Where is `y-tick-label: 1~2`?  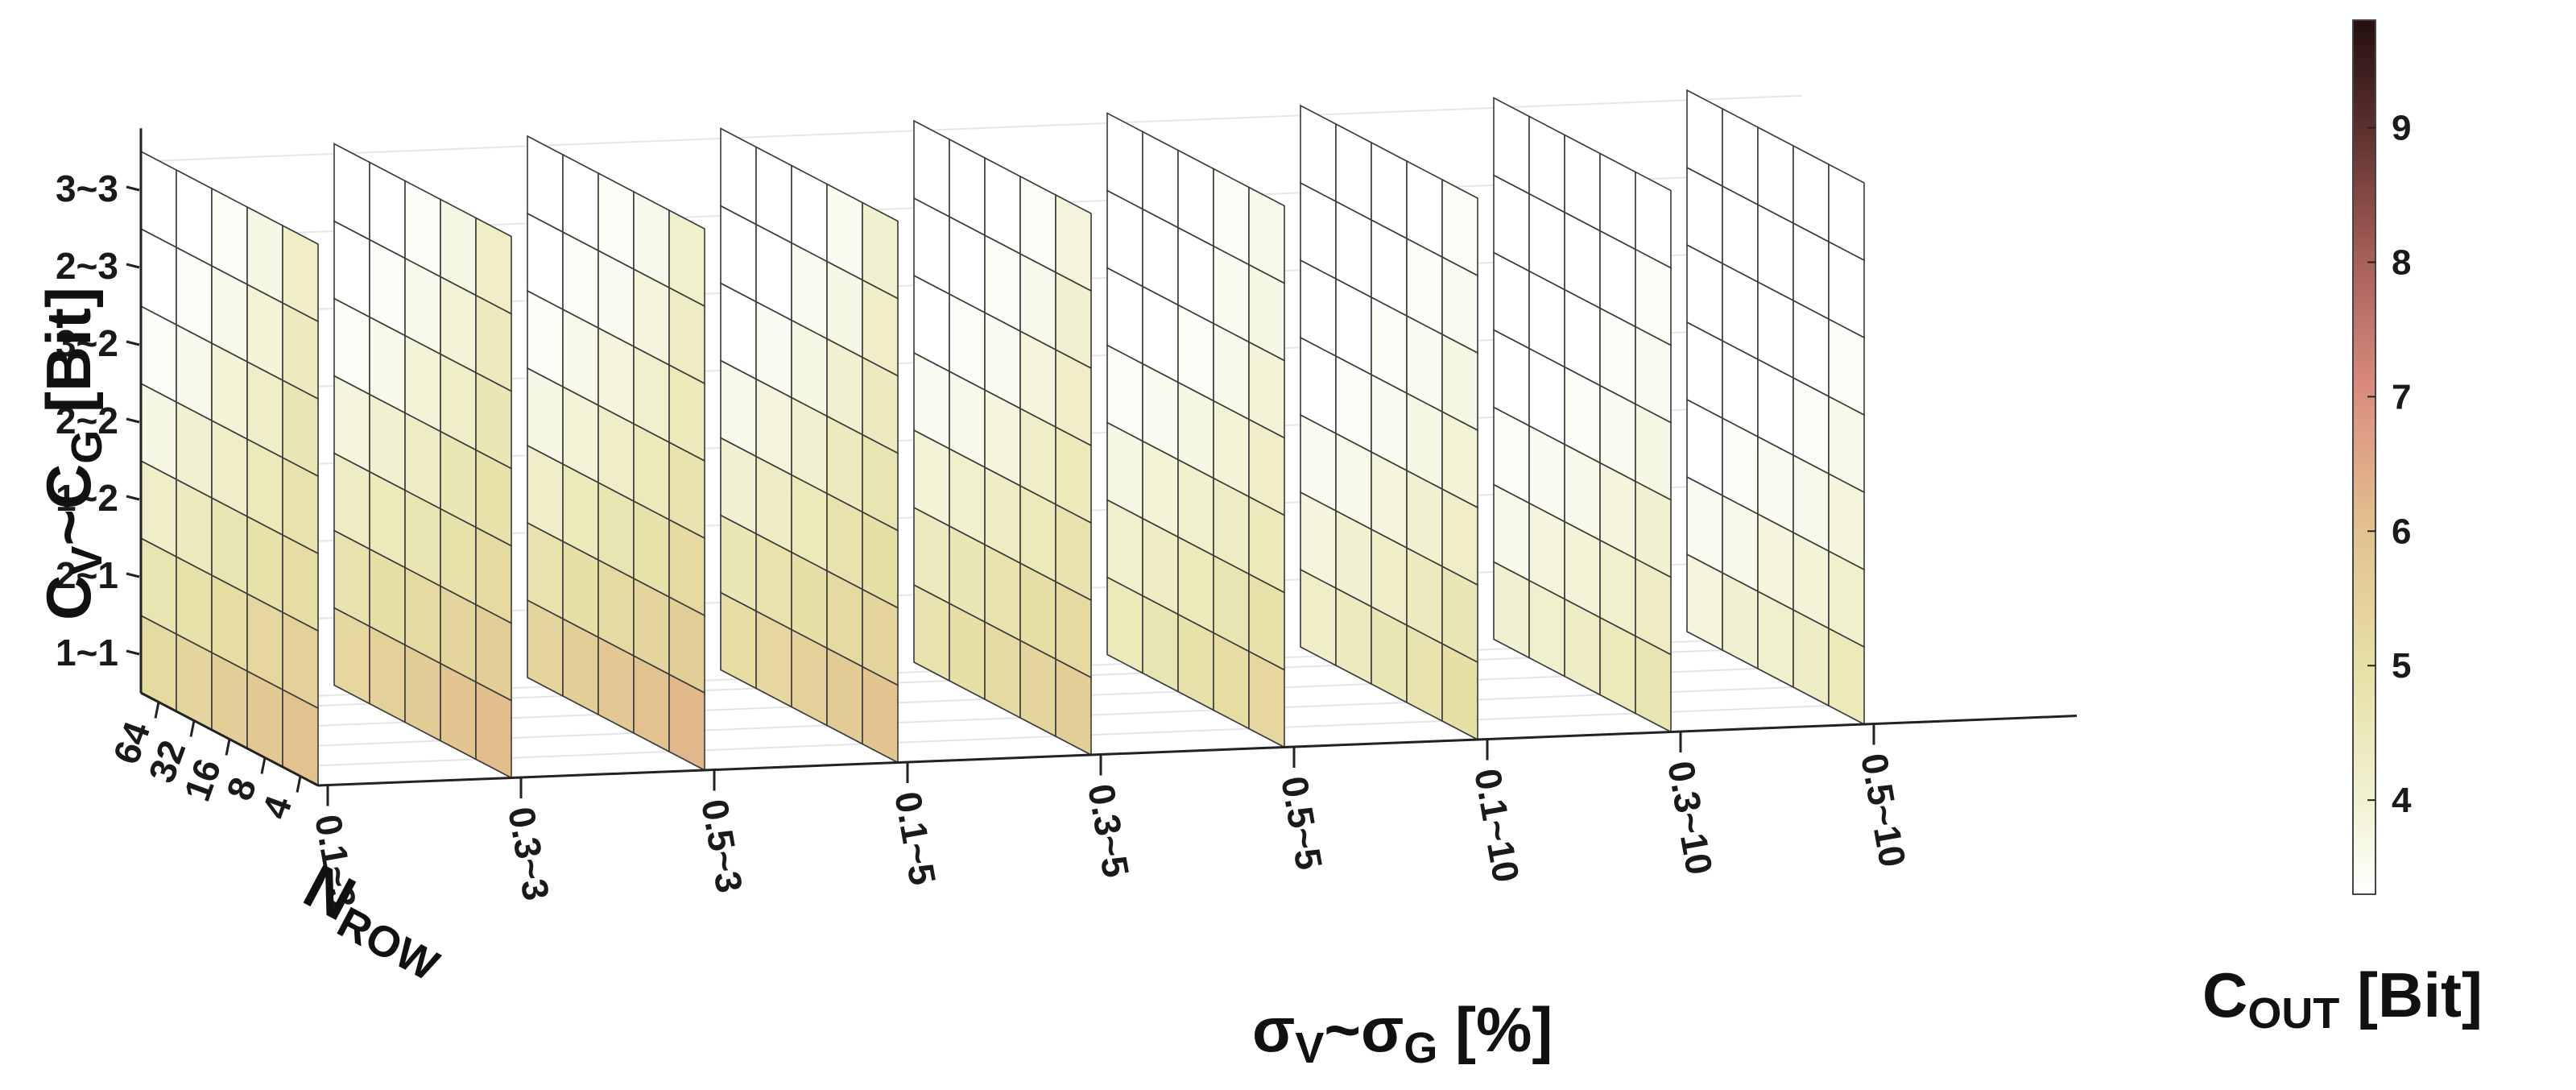
y-tick-label: 1~2 is located at coordinates (87, 498).